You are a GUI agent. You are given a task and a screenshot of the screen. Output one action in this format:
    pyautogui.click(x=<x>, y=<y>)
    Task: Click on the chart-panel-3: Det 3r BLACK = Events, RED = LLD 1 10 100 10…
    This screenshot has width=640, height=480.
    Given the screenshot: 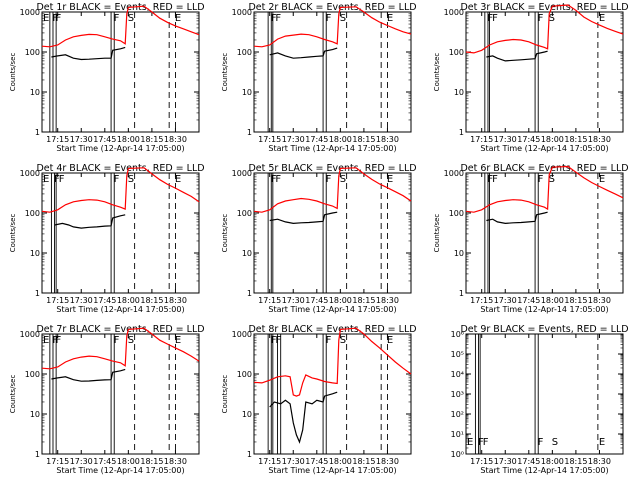 What is the action you would take?
    pyautogui.click(x=531, y=77)
    